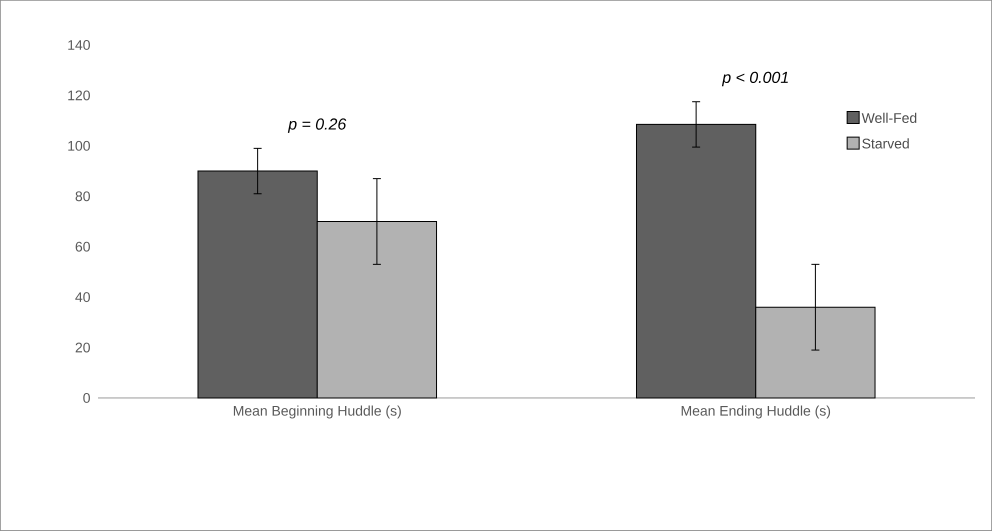 The height and width of the screenshot is (531, 992). I want to click on y-tick-label: 120, so click(79, 95).